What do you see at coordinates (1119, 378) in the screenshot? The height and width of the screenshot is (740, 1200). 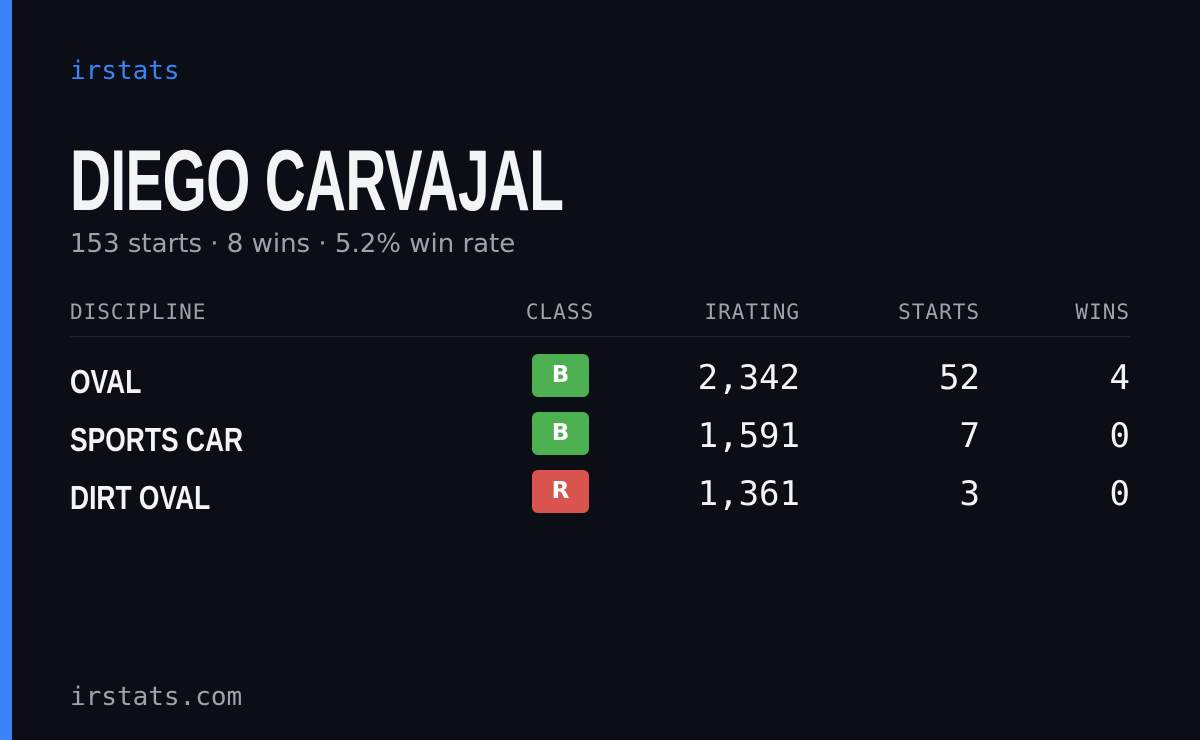 I see `wins-value: 4` at bounding box center [1119, 378].